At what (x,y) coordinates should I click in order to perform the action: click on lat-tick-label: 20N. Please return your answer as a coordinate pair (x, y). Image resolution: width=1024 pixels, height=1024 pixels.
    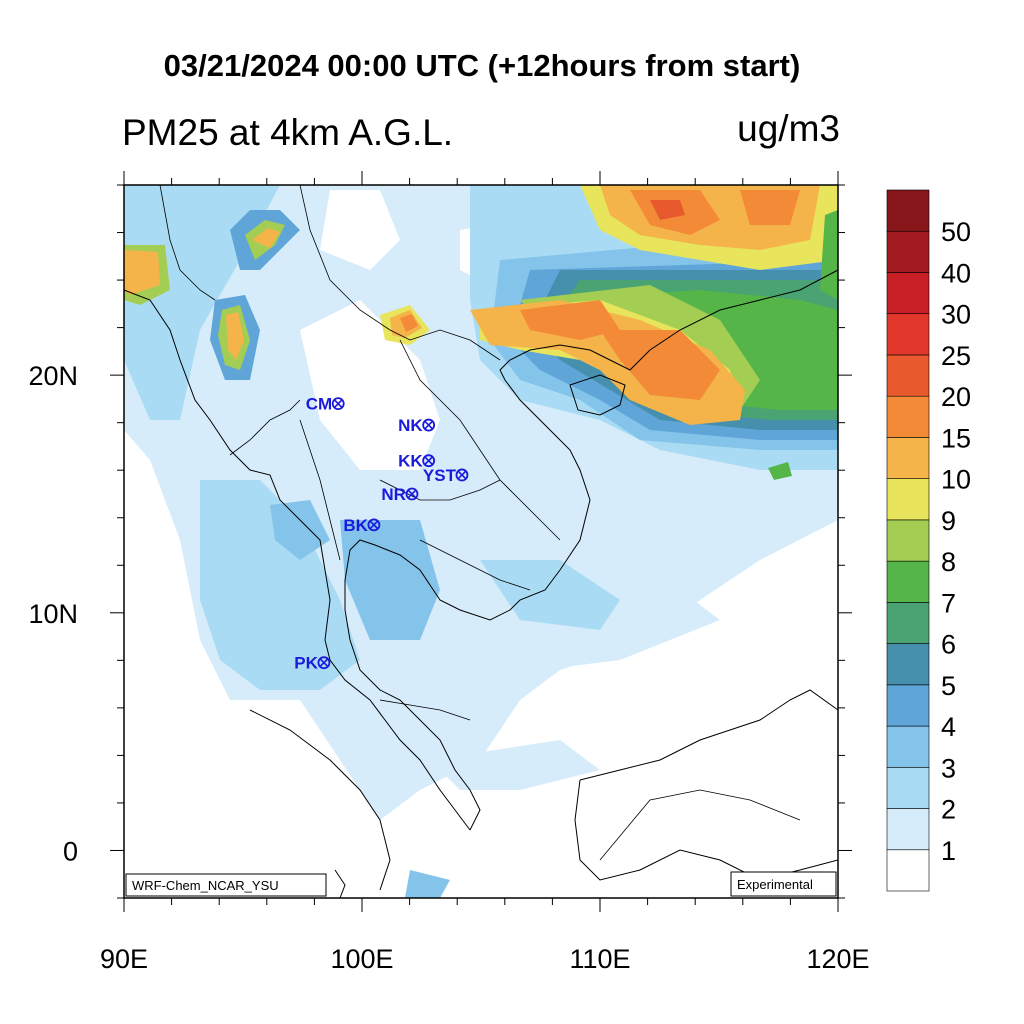
    Looking at the image, I should click on (53, 376).